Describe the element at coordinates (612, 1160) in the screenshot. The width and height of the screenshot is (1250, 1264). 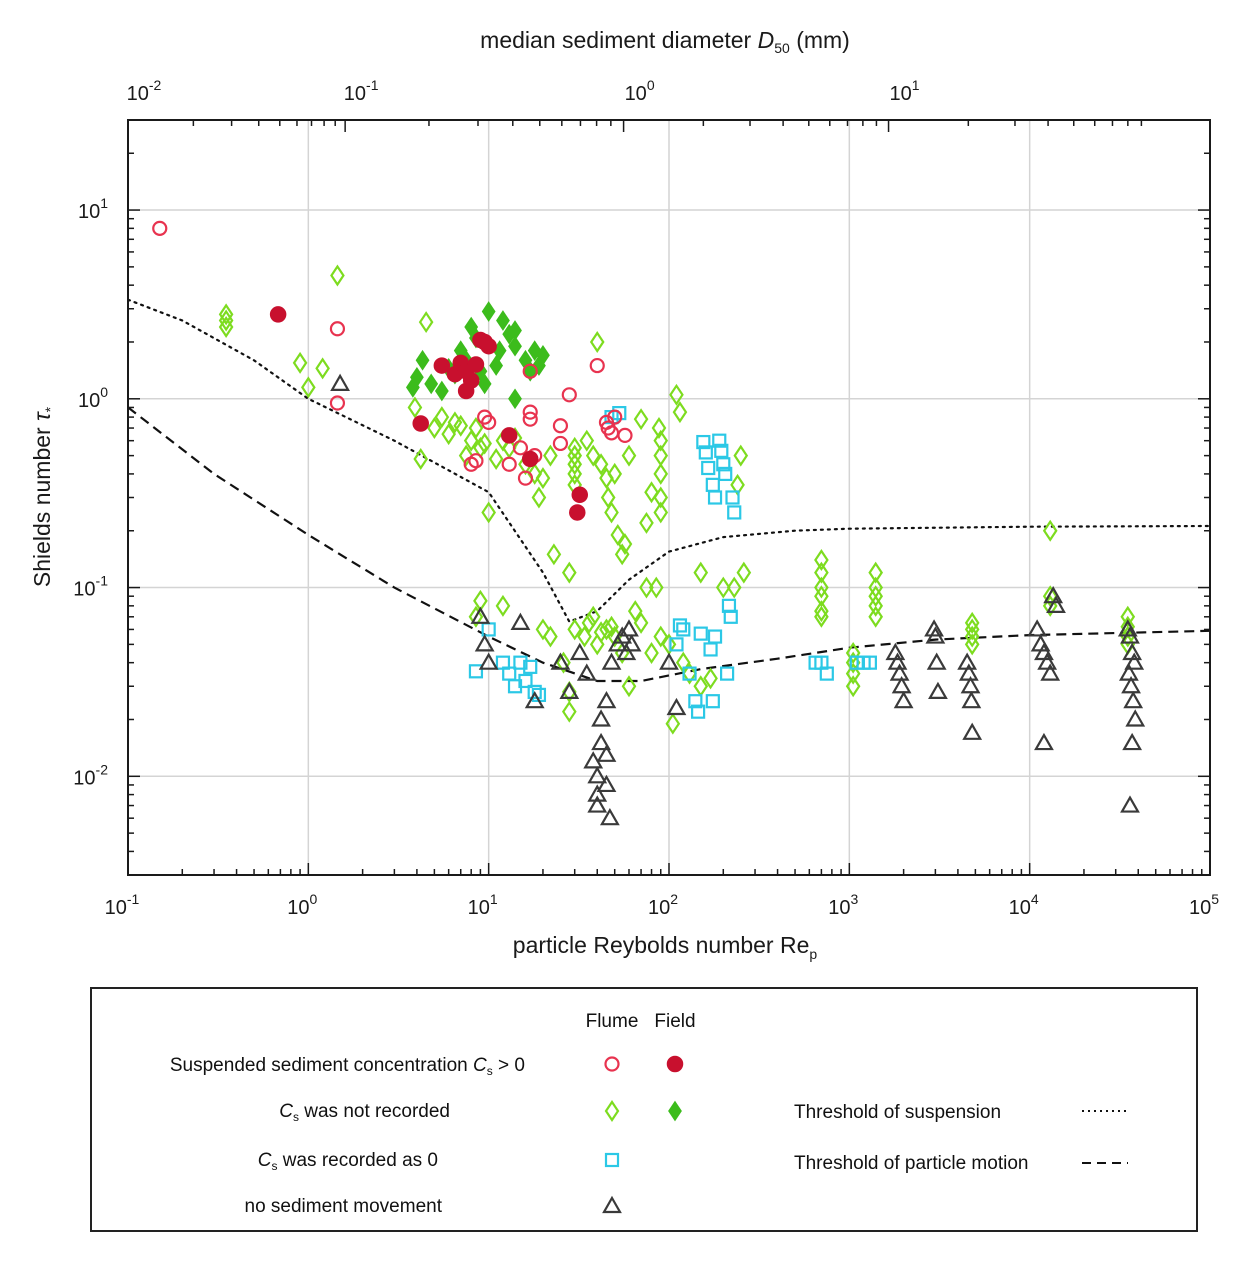
I see `legend-marker-square-open` at that location.